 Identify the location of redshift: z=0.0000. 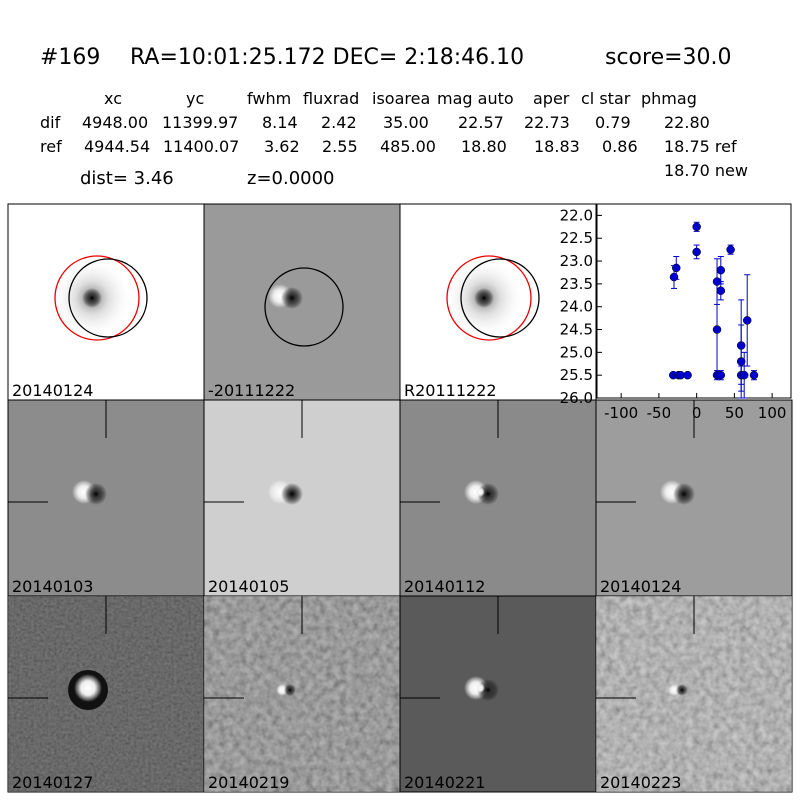
(291, 178).